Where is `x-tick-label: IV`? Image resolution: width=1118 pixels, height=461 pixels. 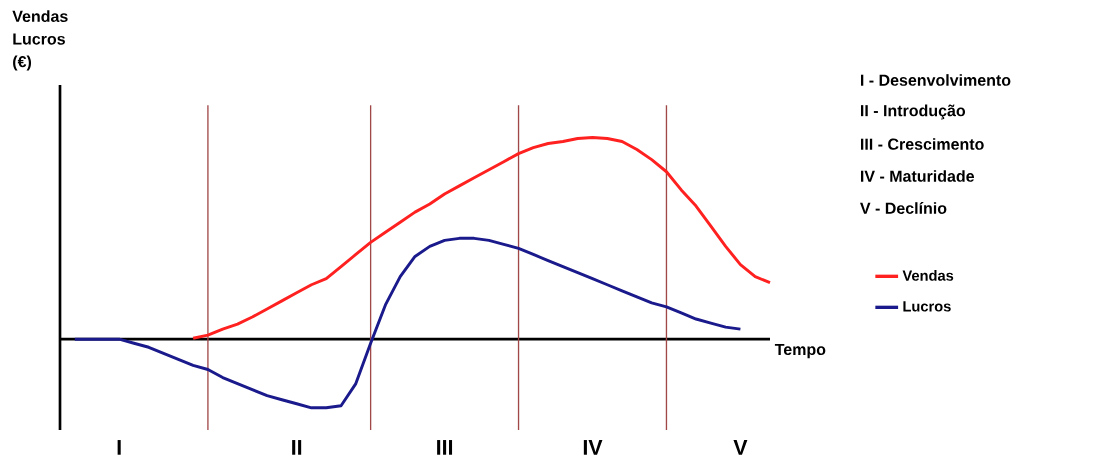
x-tick-label: IV is located at coordinates (593, 447).